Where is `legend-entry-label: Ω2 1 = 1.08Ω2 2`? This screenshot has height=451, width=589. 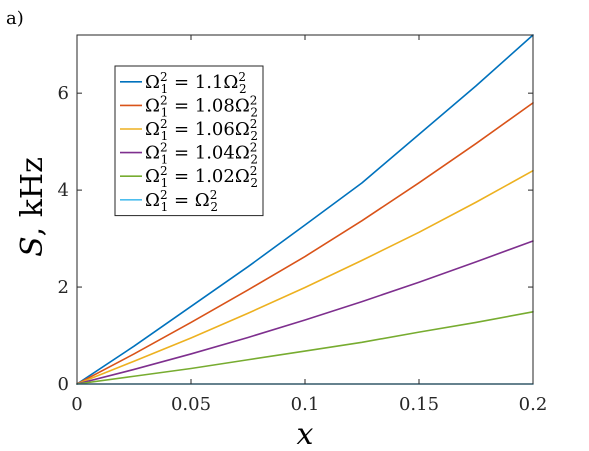
legend-entry-label: Ω2 1 = 1.08Ω2 2 is located at coordinates (201, 106).